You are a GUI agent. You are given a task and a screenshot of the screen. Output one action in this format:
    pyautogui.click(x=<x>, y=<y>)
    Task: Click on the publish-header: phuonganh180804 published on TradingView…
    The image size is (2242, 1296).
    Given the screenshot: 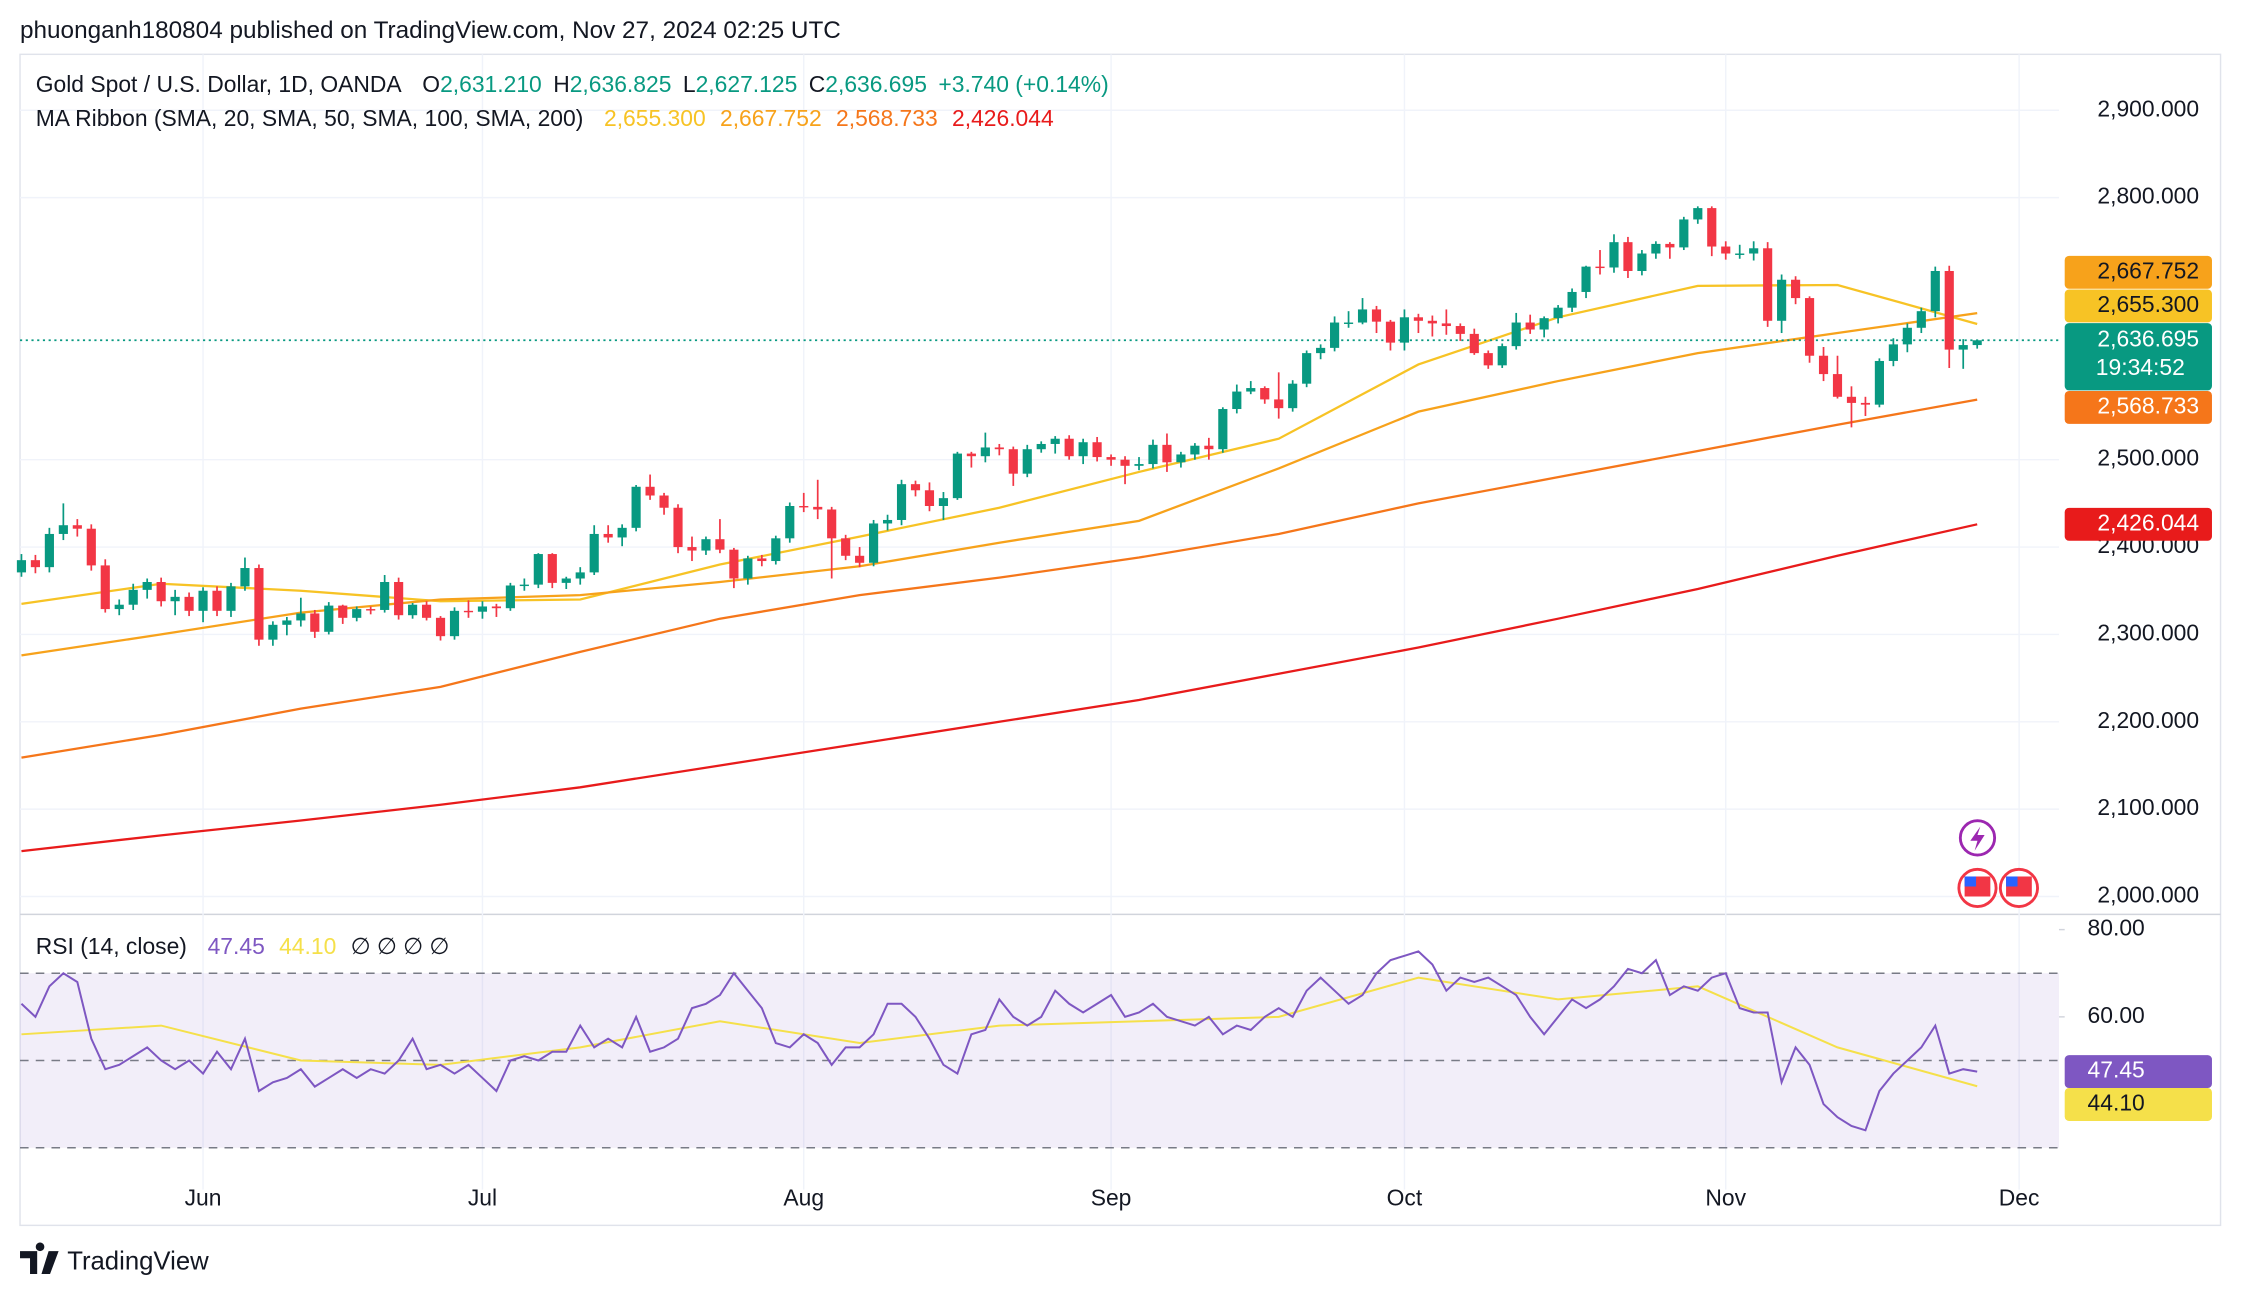 What is the action you would take?
    pyautogui.click(x=430, y=30)
    